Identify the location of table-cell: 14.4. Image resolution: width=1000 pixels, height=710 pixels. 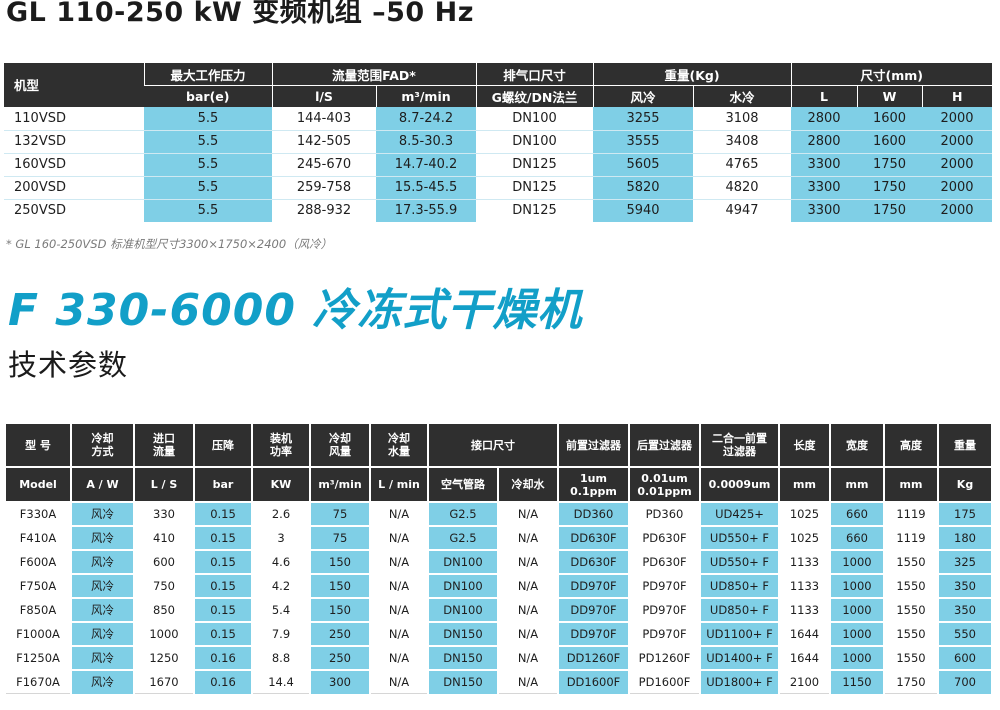
(280, 681).